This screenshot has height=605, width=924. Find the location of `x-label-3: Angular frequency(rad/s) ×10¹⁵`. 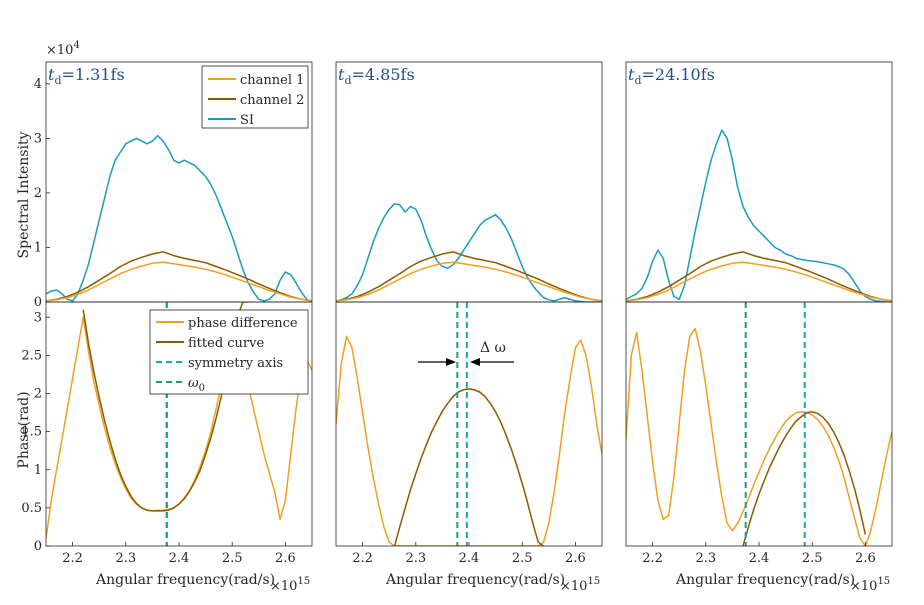

x-label-3: Angular frequency(rad/s) ×10¹⁵ is located at coordinates (782, 583).